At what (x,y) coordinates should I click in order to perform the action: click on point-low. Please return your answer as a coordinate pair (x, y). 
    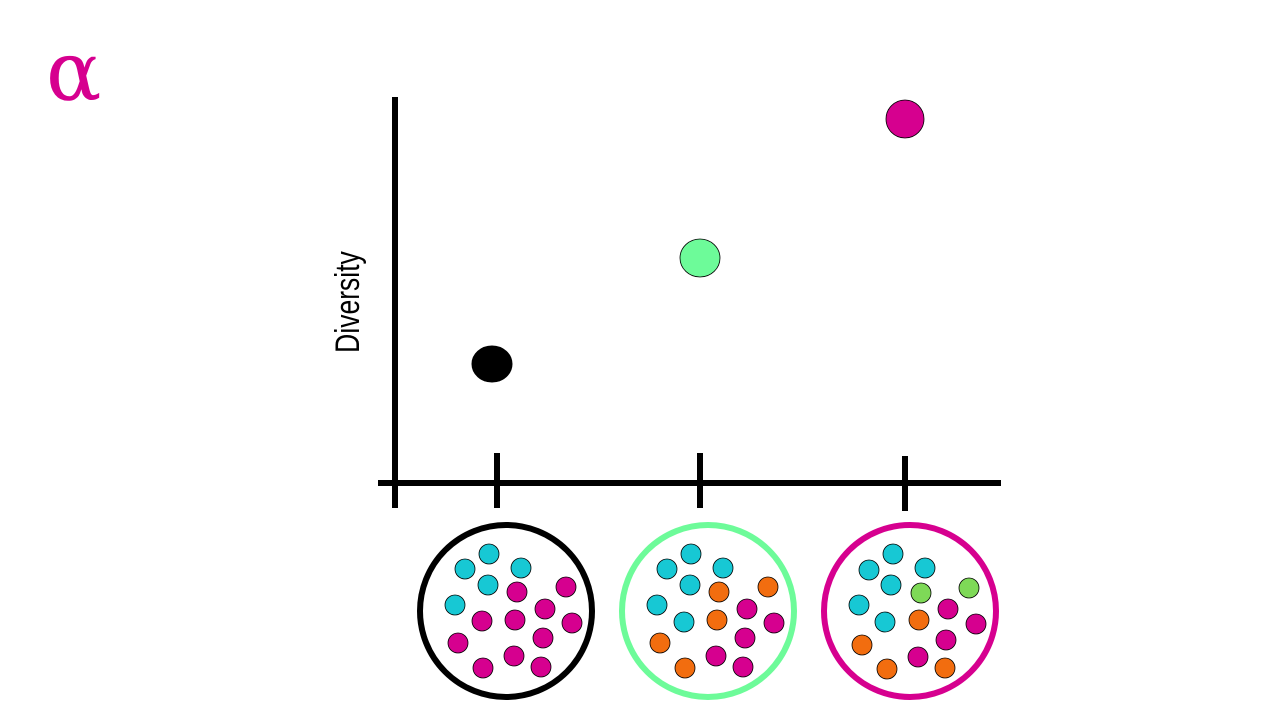
    Looking at the image, I should click on (492, 364).